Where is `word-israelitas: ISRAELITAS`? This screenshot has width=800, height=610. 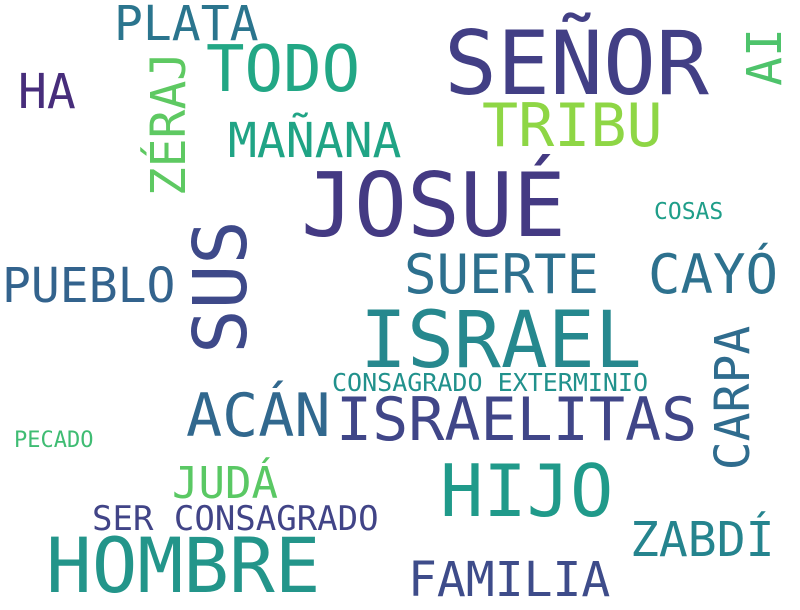
word-israelitas: ISRAELITAS is located at coordinates (517, 420).